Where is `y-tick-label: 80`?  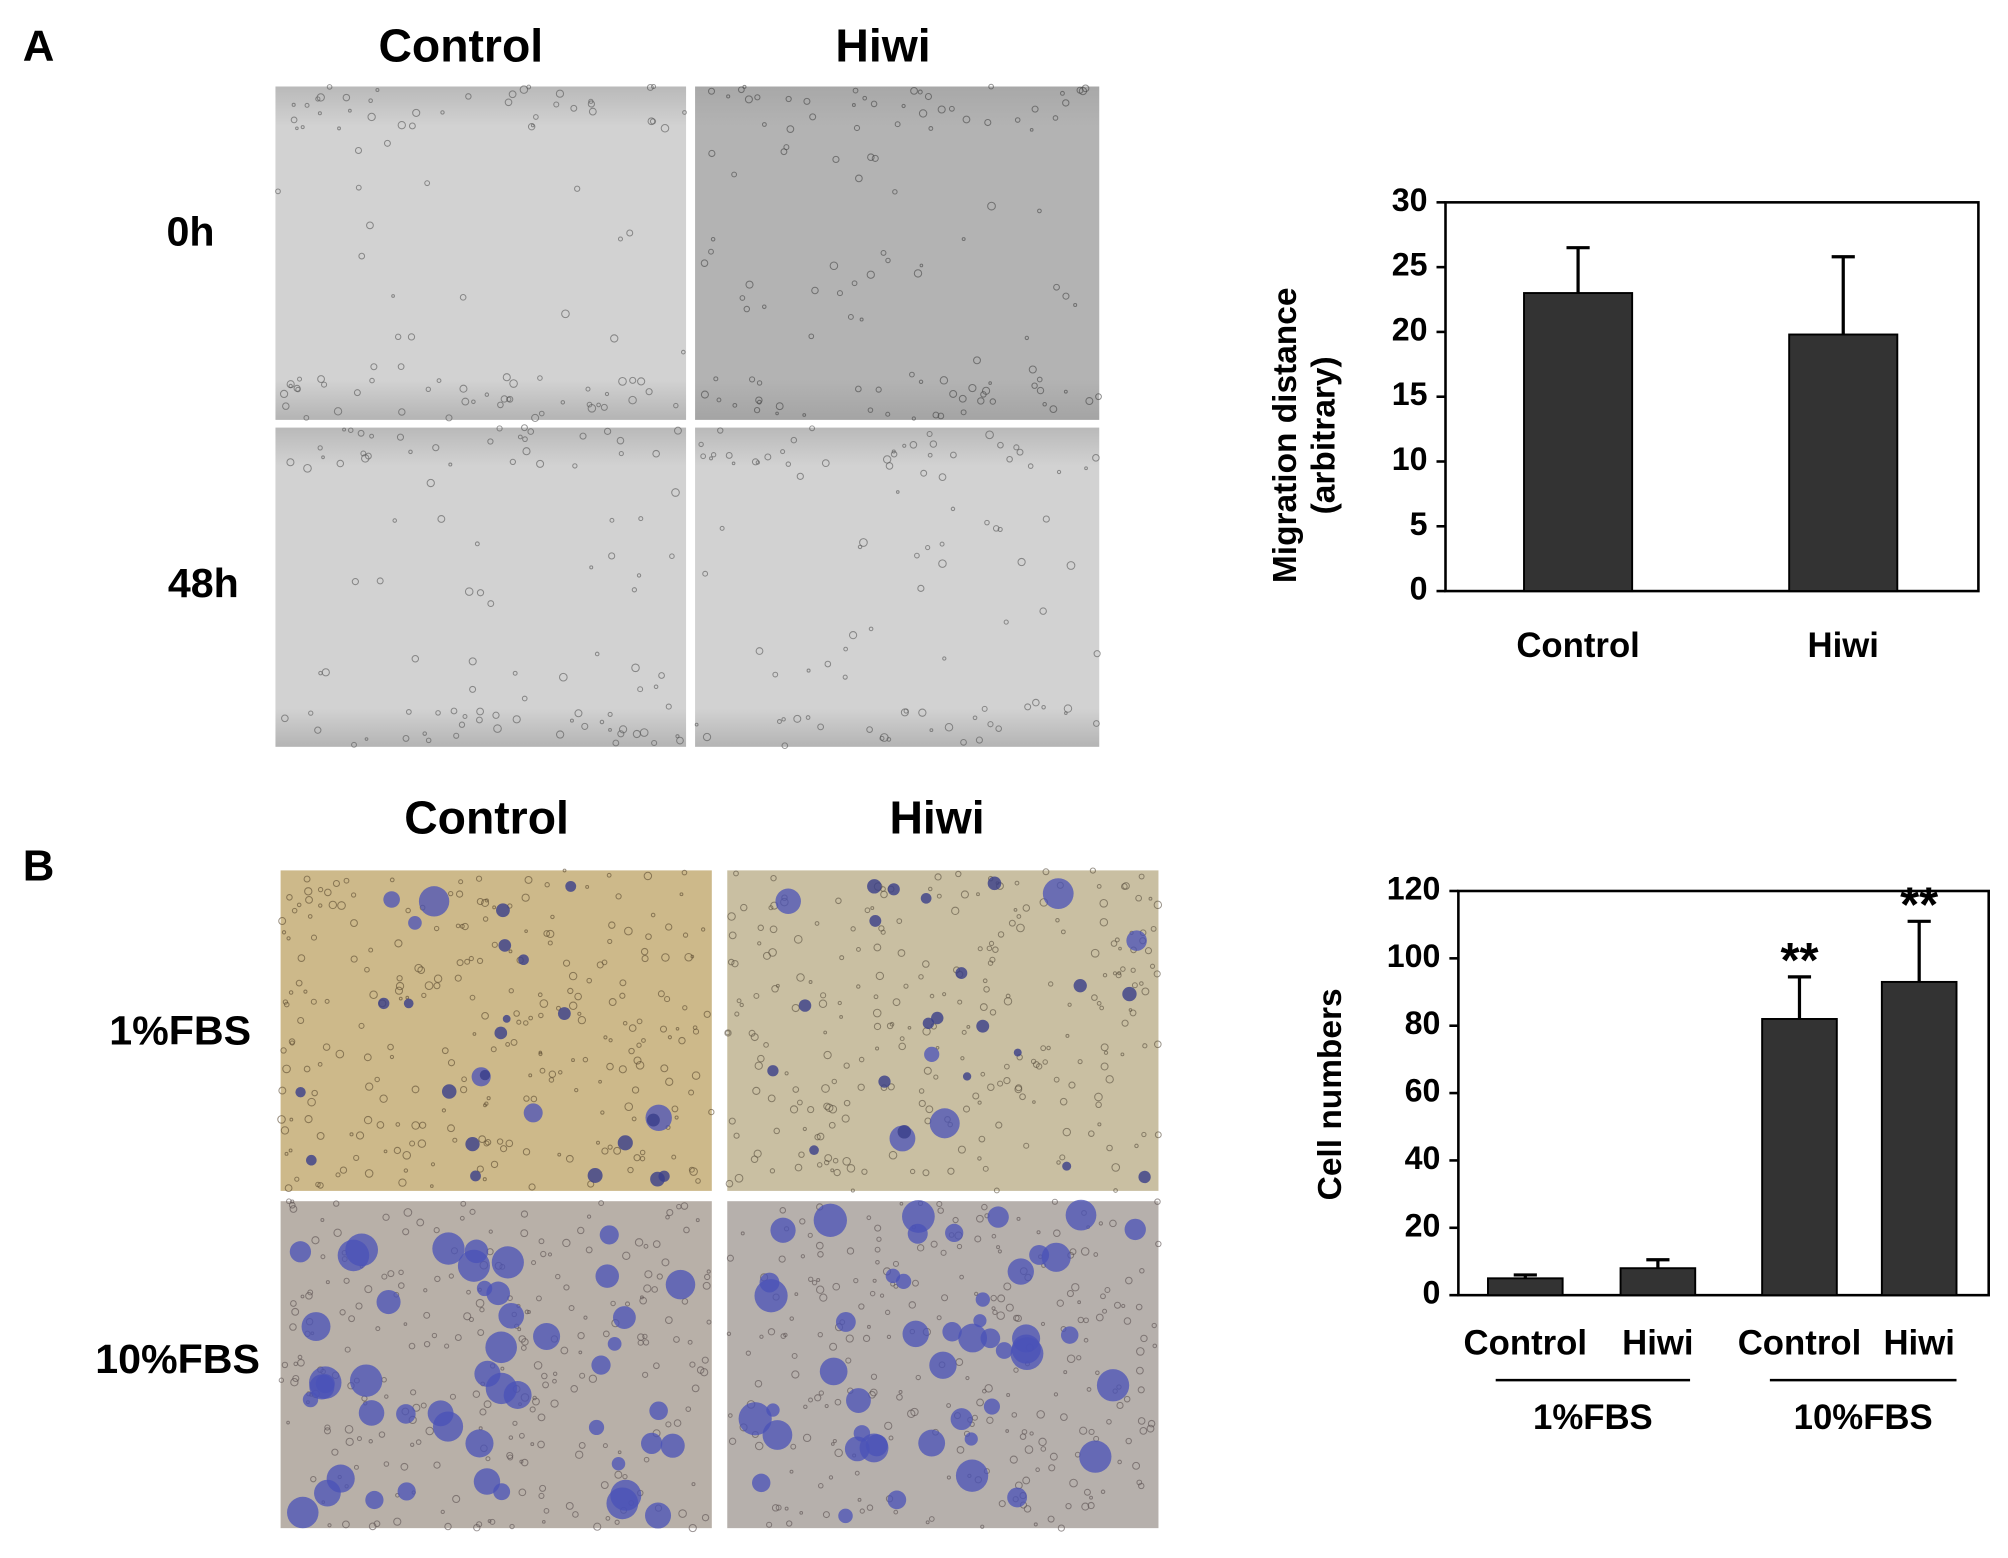
y-tick-label: 80 is located at coordinates (1423, 1023).